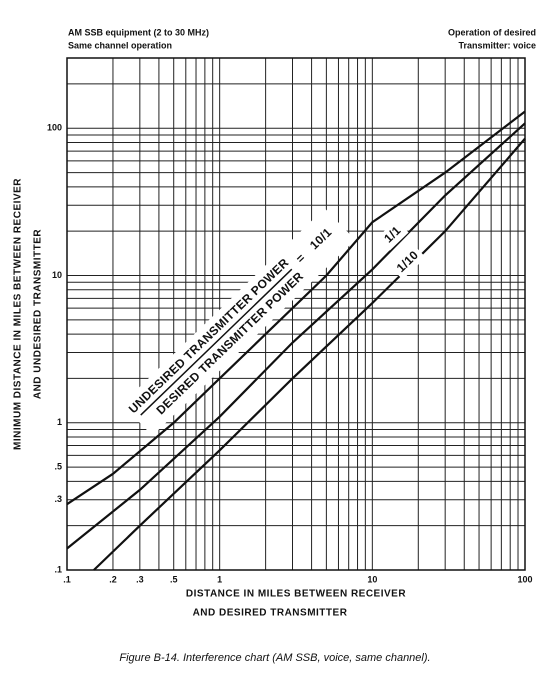  I want to click on x-axis-label: AND DESIRED TRANSMITTER, so click(270, 613).